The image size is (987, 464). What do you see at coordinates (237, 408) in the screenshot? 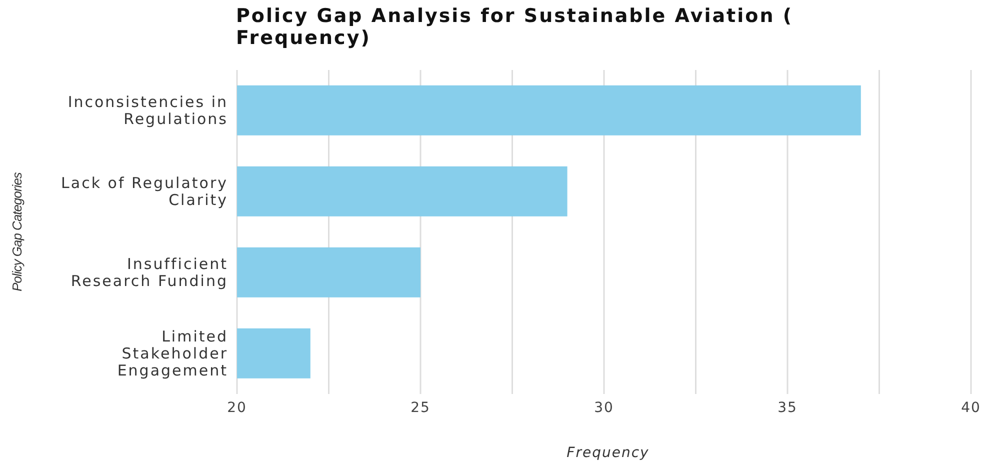
I see `x-tick-label: 20` at bounding box center [237, 408].